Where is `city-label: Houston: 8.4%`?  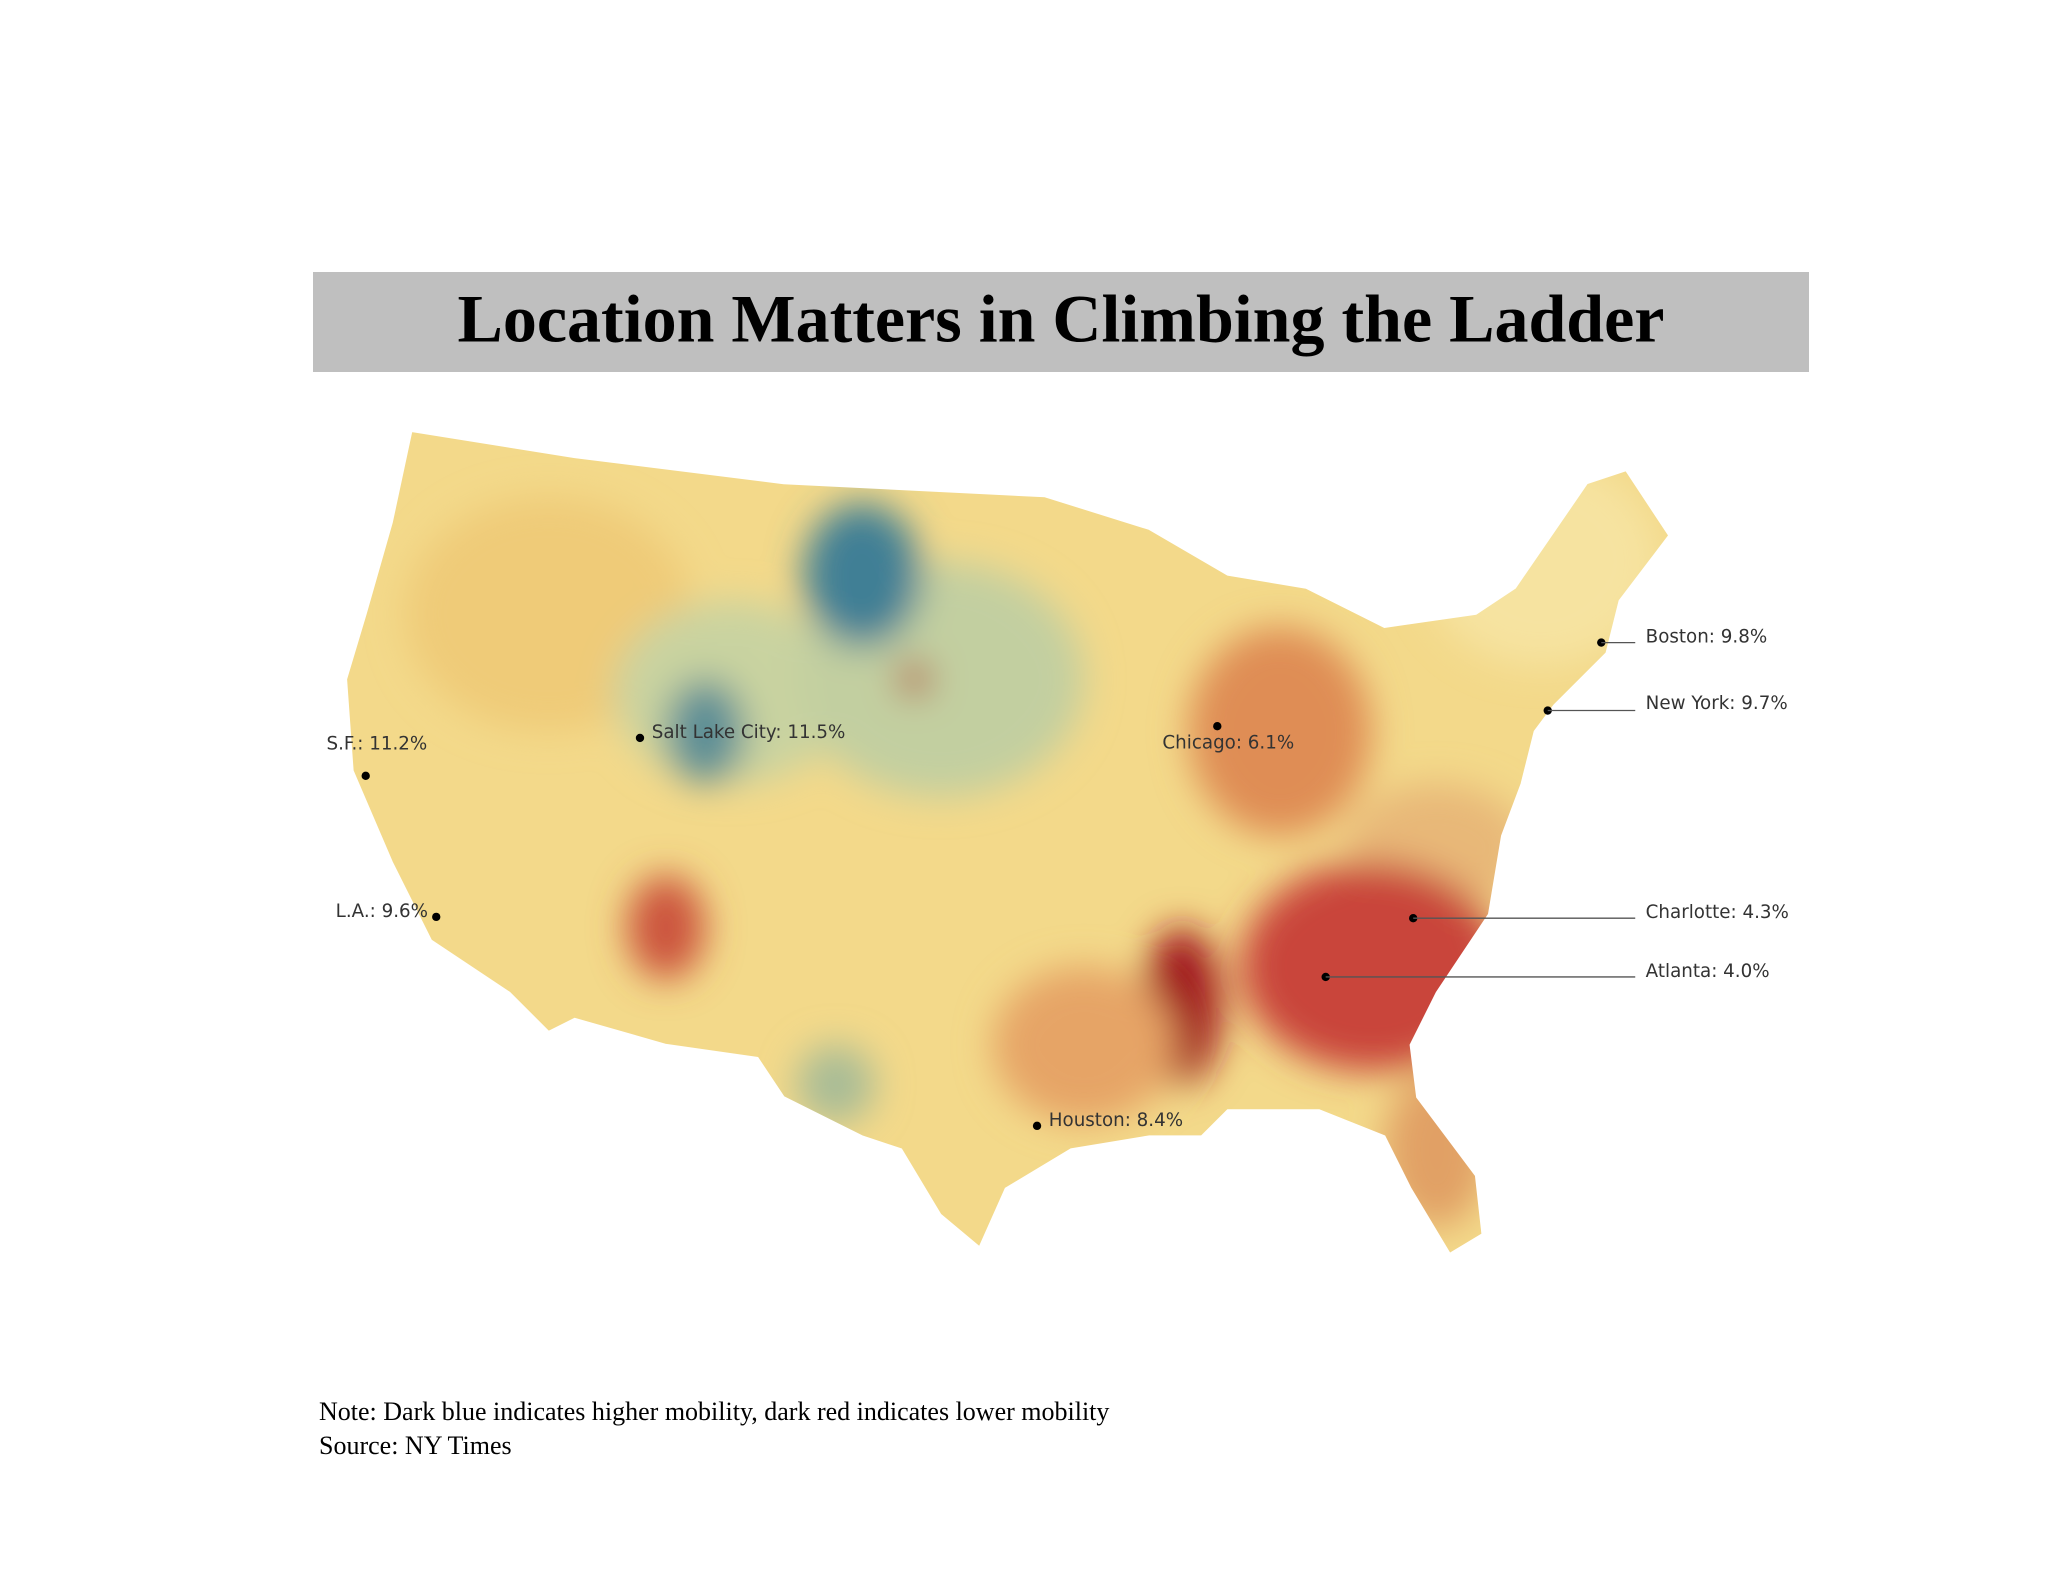
city-label: Houston: 8.4% is located at coordinates (1116, 1120).